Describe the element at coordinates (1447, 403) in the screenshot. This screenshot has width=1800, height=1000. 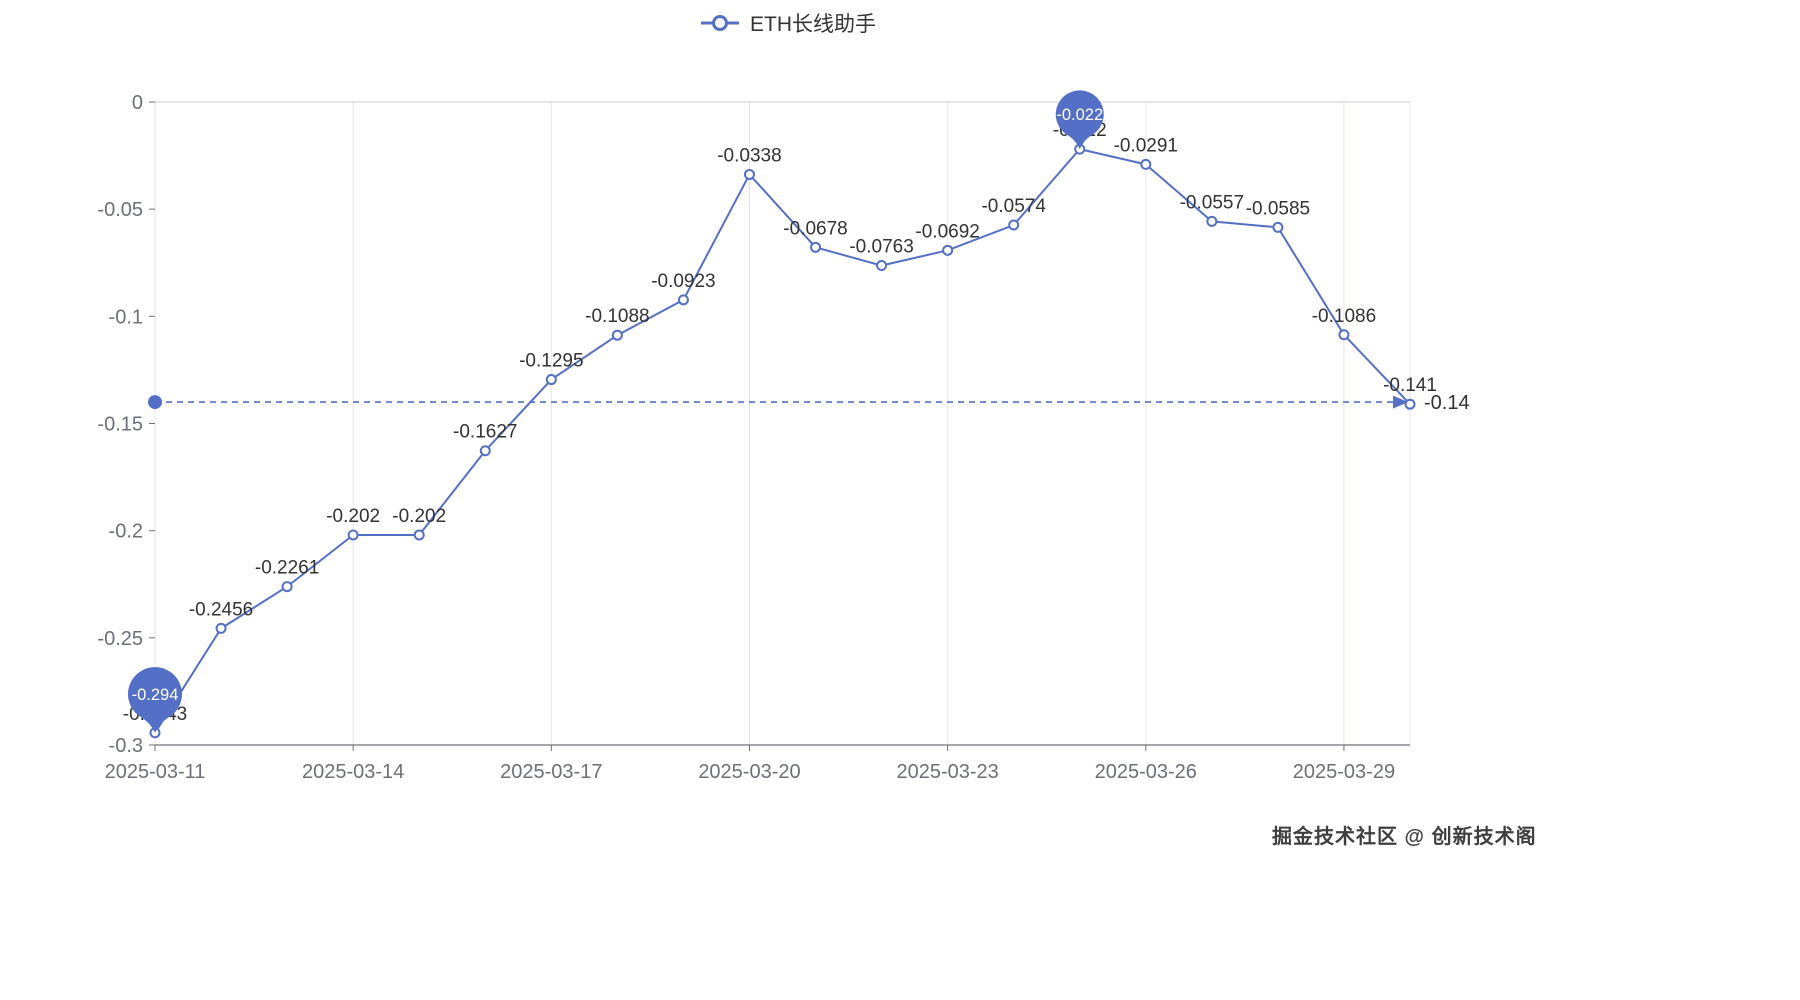
I see `mark-line-label: -0.14` at that location.